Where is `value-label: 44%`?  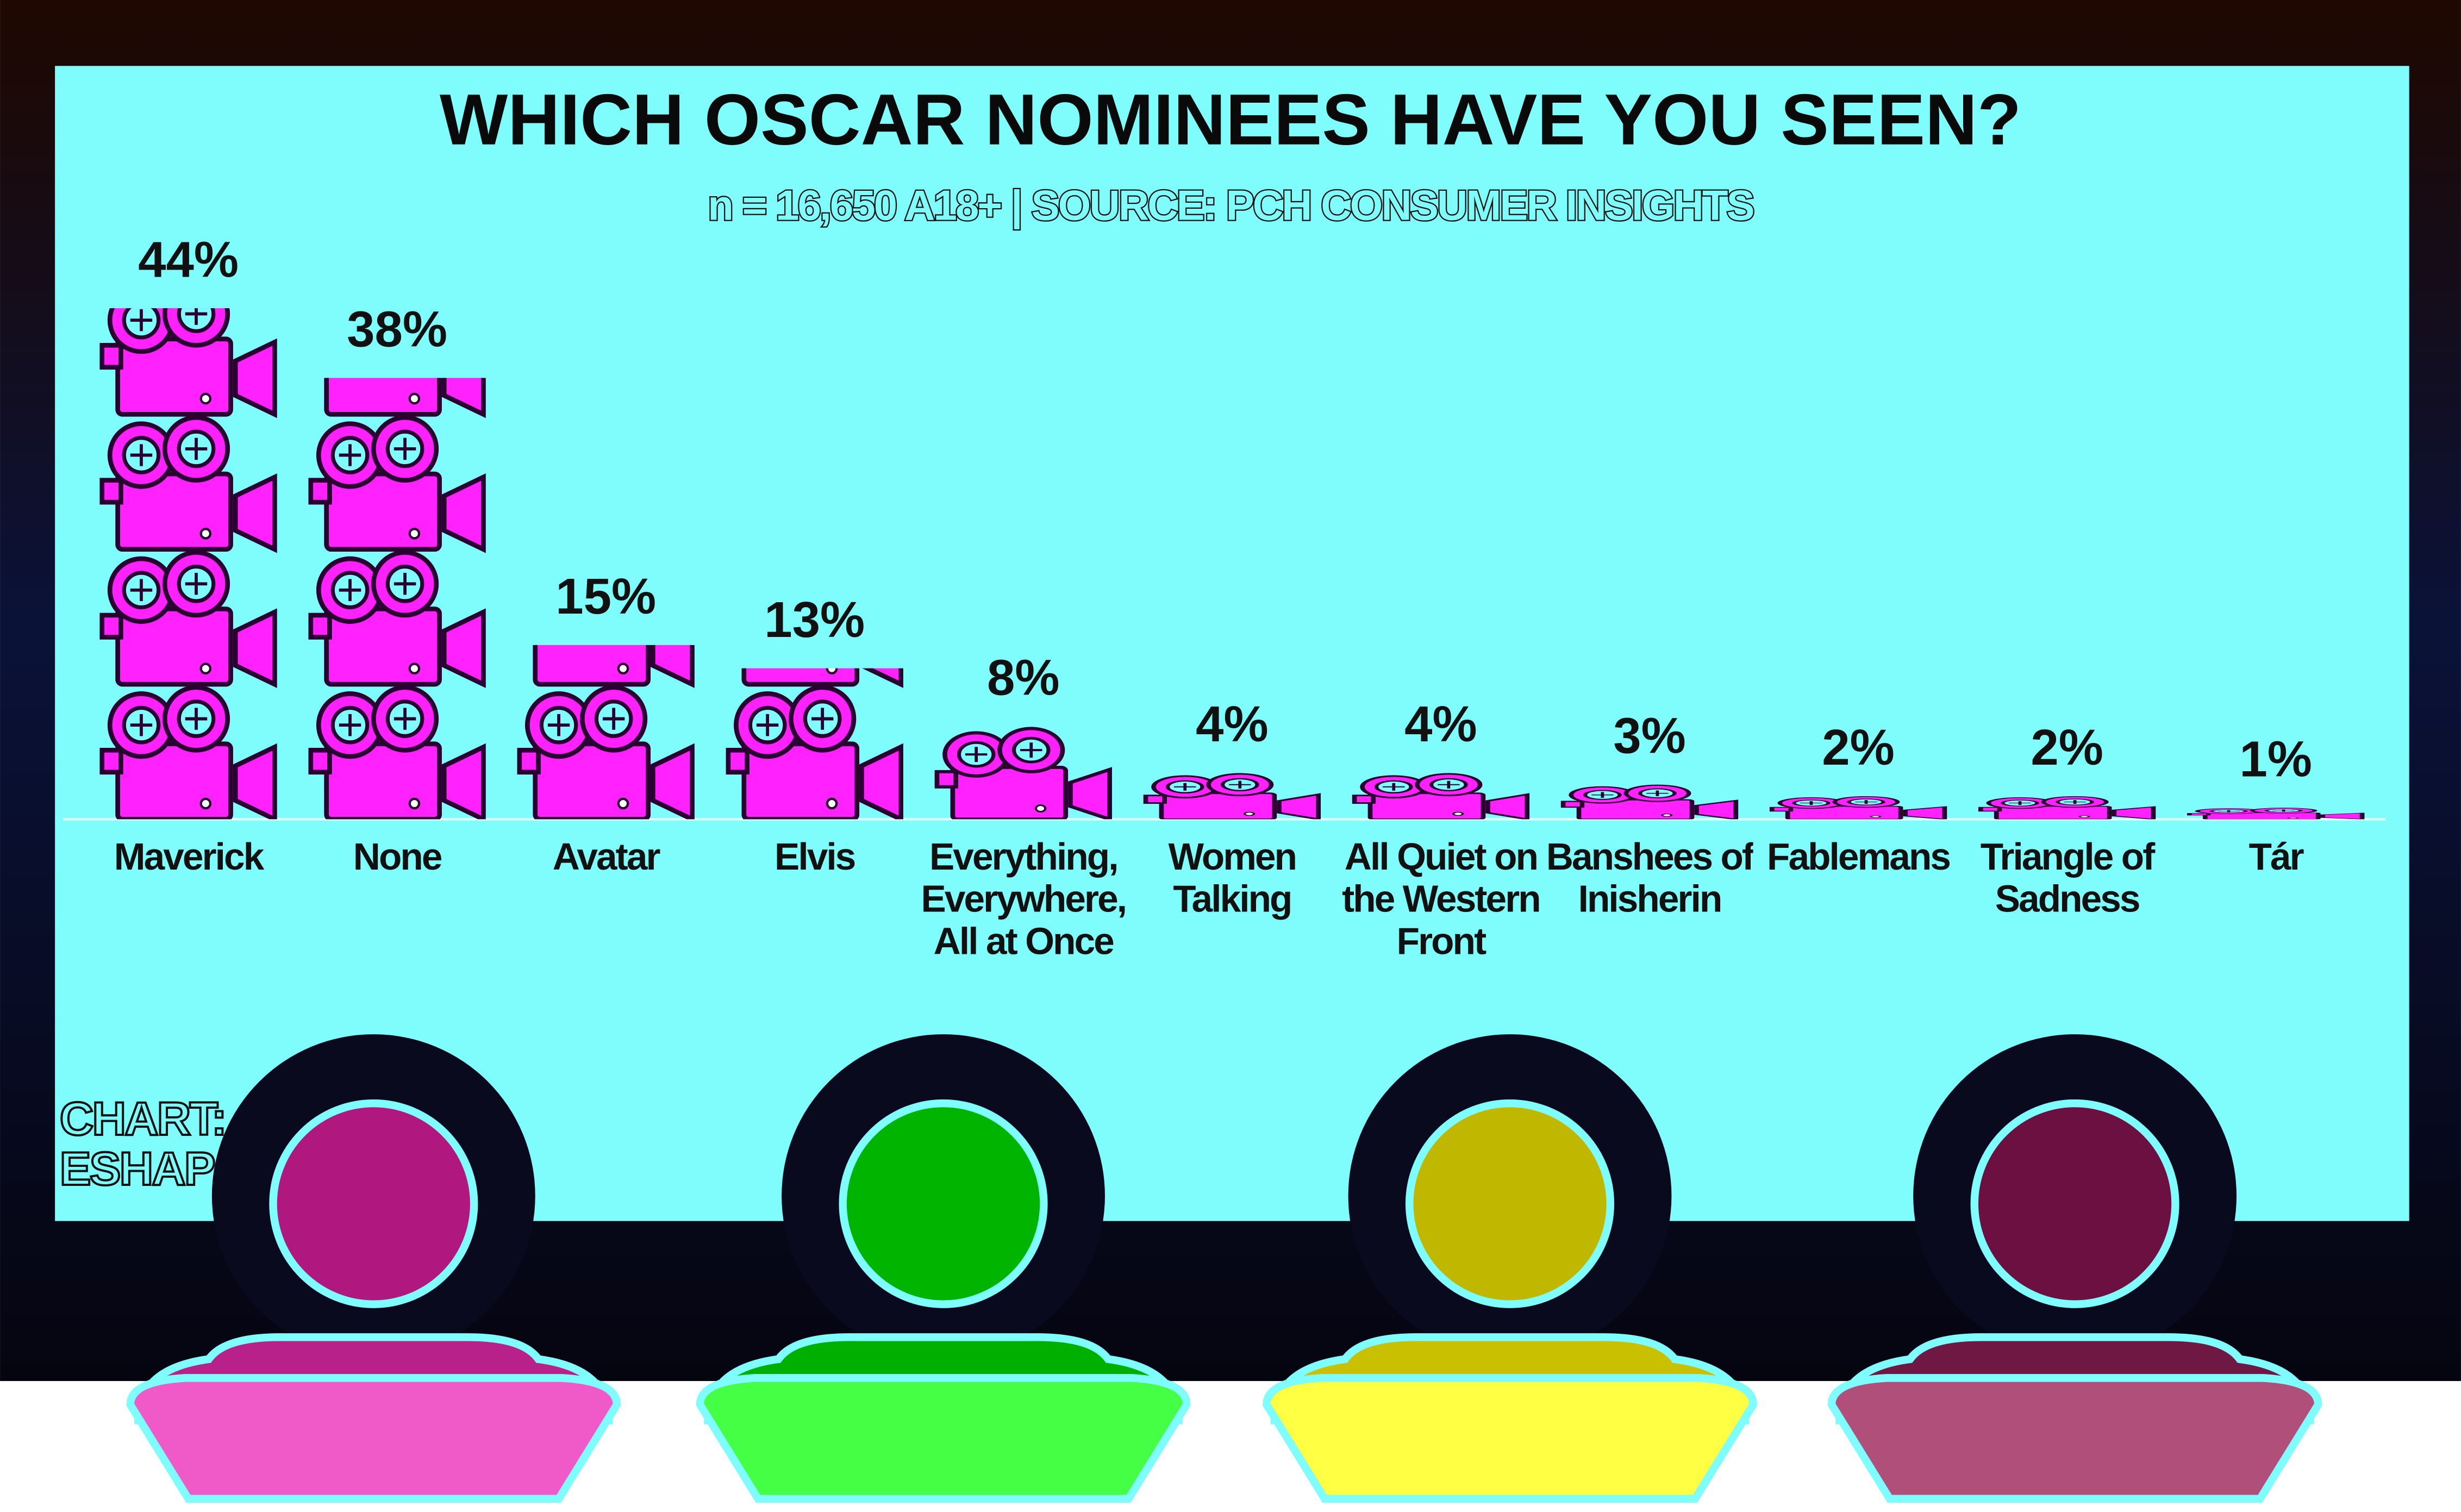
value-label: 44% is located at coordinates (188, 259).